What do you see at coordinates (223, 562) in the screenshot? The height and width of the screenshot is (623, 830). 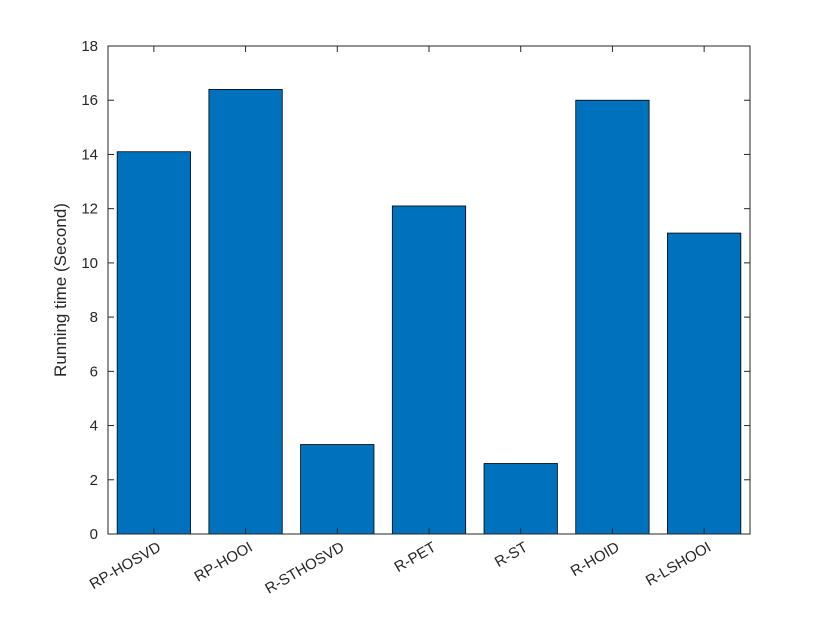 I see `x-tick-label: RP-HOOI` at bounding box center [223, 562].